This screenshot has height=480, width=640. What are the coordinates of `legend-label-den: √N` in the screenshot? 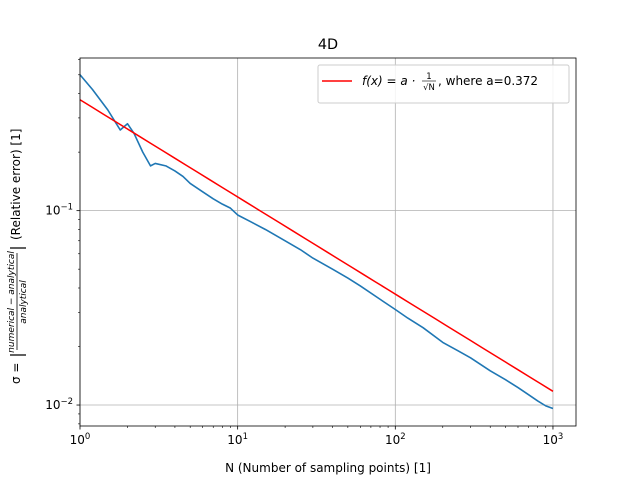 It's located at (429, 88).